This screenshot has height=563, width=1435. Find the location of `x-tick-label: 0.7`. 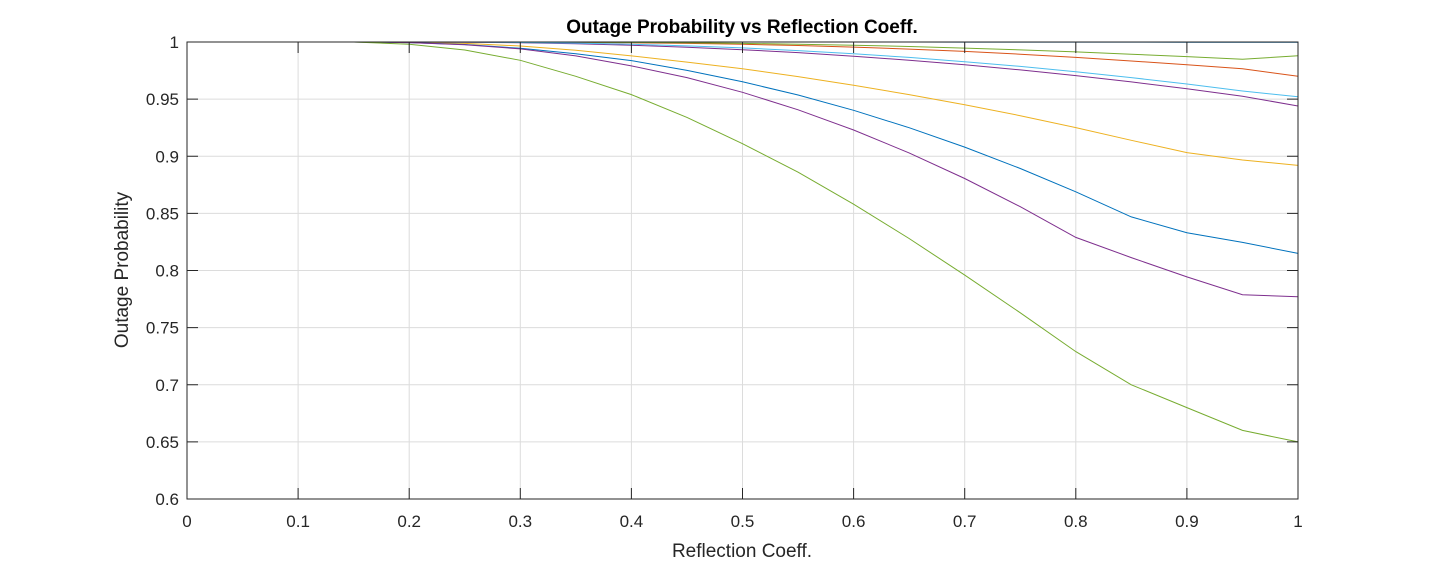

x-tick-label: 0.7 is located at coordinates (965, 521).